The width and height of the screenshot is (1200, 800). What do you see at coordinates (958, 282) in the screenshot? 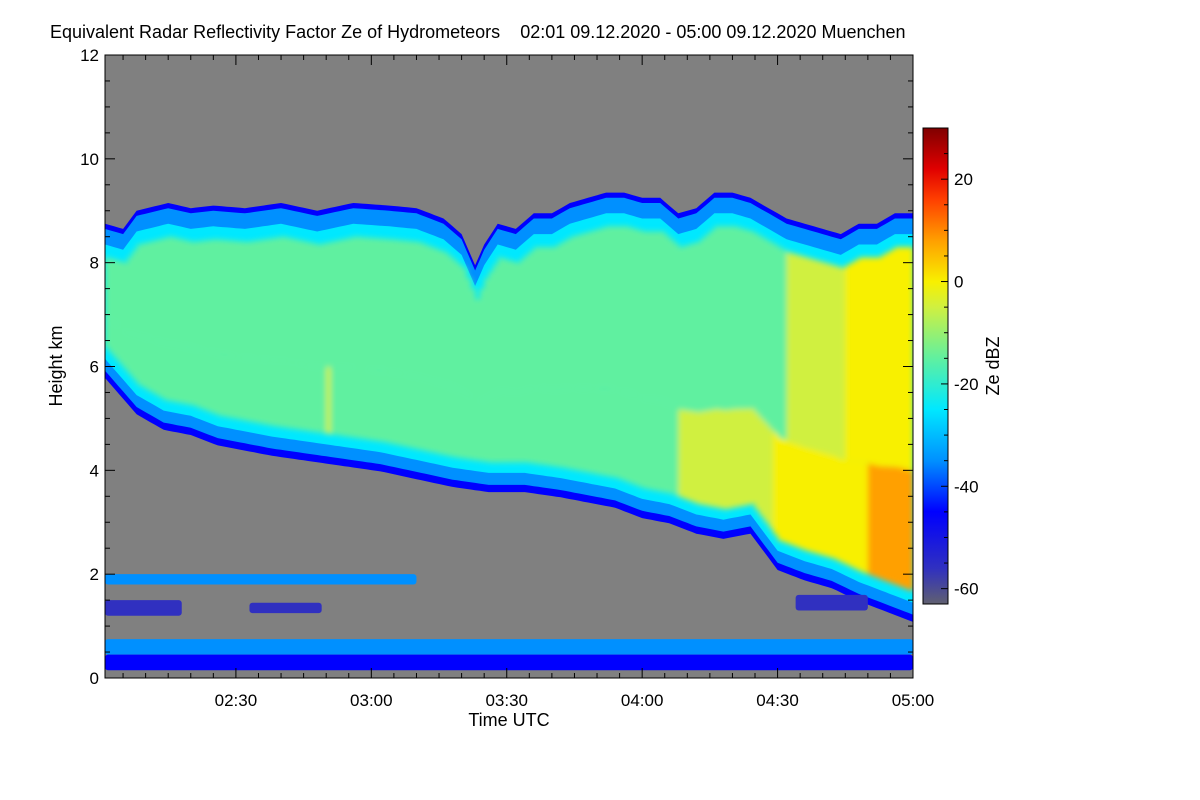
I see `colorbar-tick-label: 0` at bounding box center [958, 282].